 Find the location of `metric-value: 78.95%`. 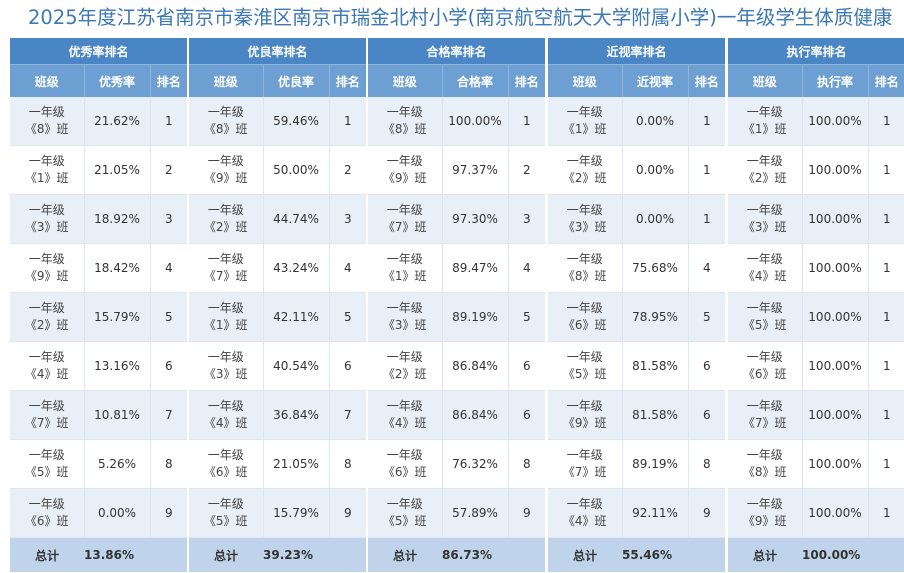

metric-value: 78.95% is located at coordinates (654, 317).